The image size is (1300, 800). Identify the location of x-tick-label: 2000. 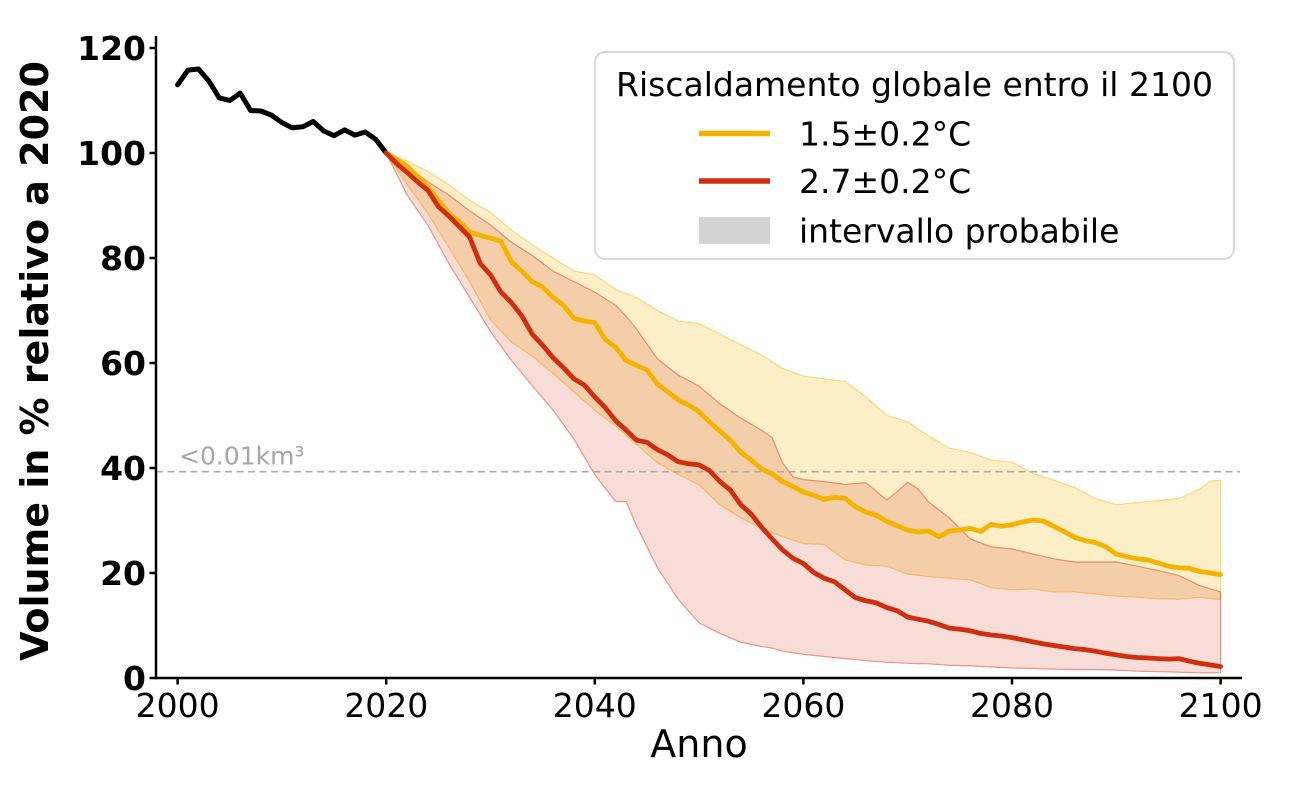
(178, 705).